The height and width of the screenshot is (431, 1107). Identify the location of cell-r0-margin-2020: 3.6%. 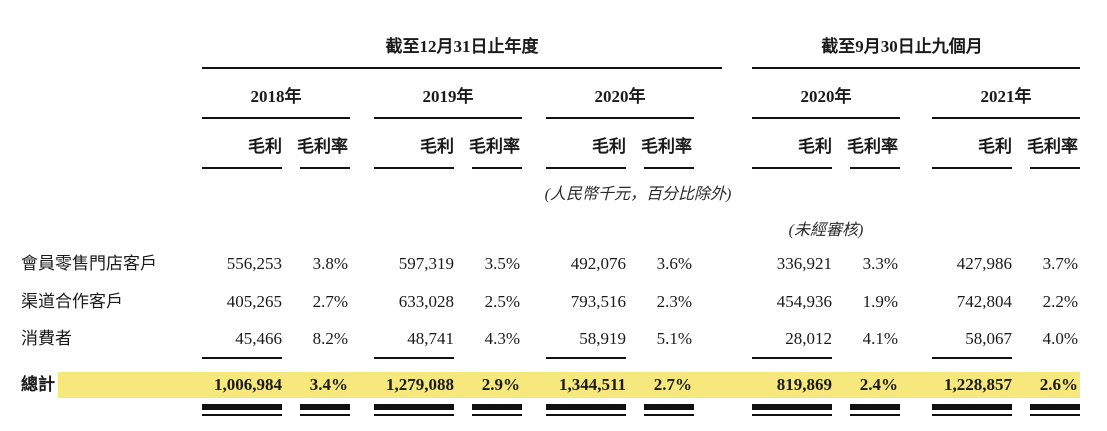
(674, 263).